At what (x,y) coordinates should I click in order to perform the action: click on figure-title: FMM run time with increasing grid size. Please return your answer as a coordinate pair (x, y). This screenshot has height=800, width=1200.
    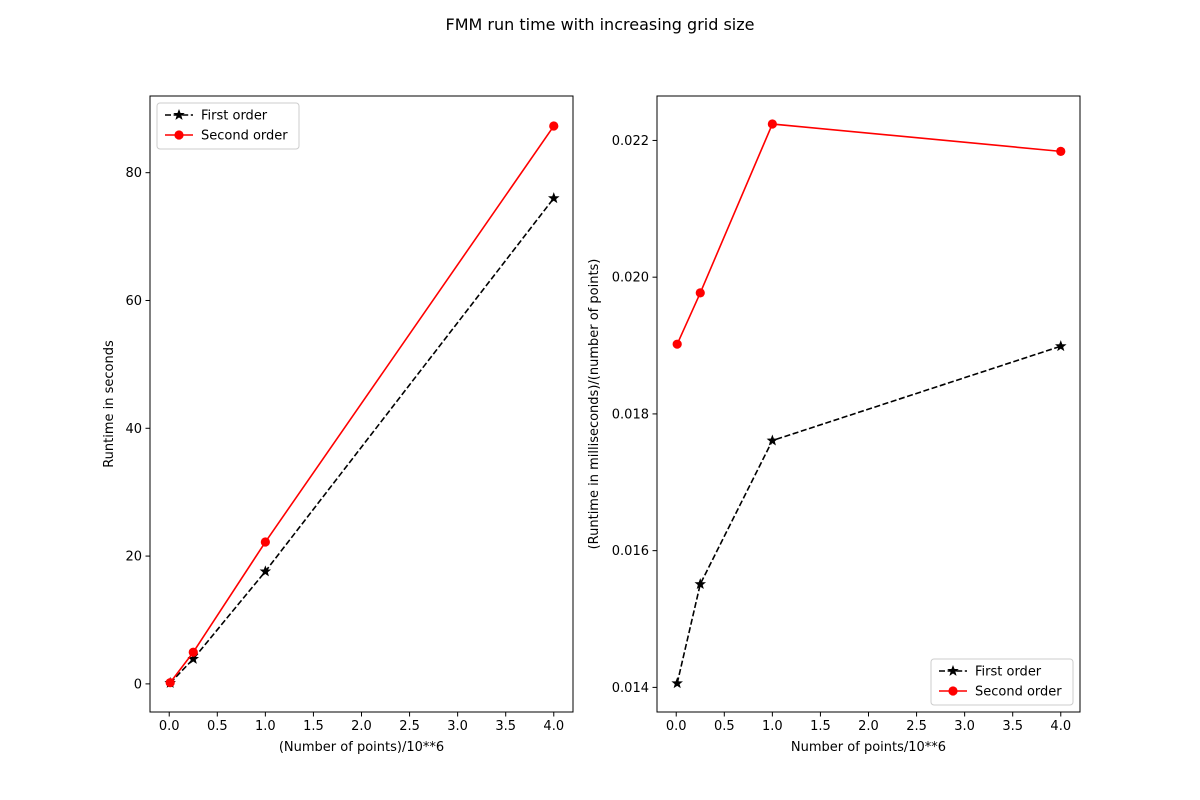
    Looking at the image, I should click on (600, 24).